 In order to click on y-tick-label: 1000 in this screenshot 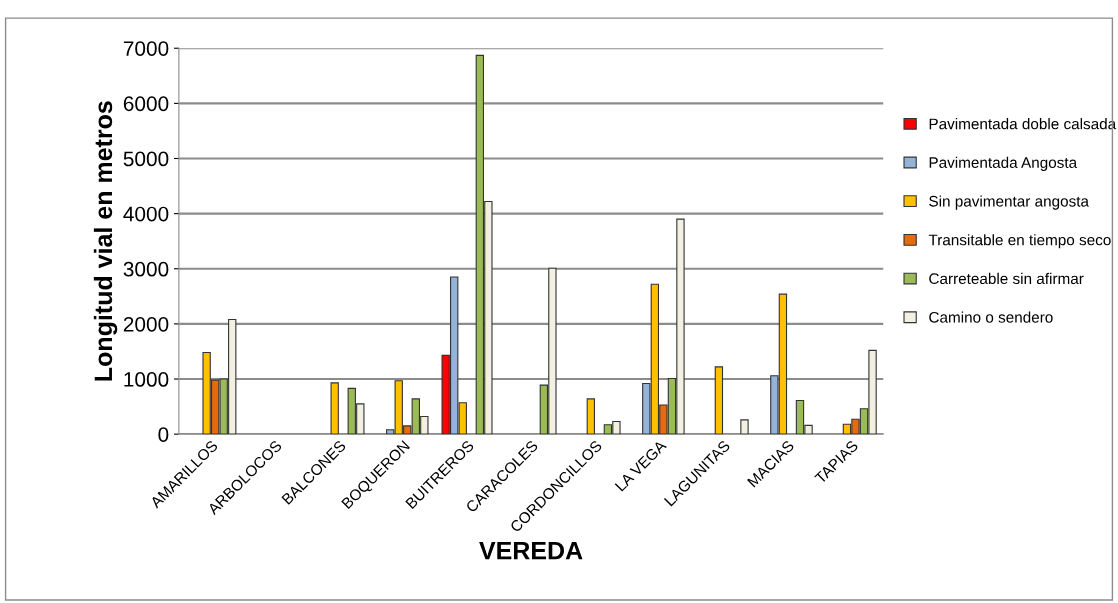, I will do `click(146, 379)`.